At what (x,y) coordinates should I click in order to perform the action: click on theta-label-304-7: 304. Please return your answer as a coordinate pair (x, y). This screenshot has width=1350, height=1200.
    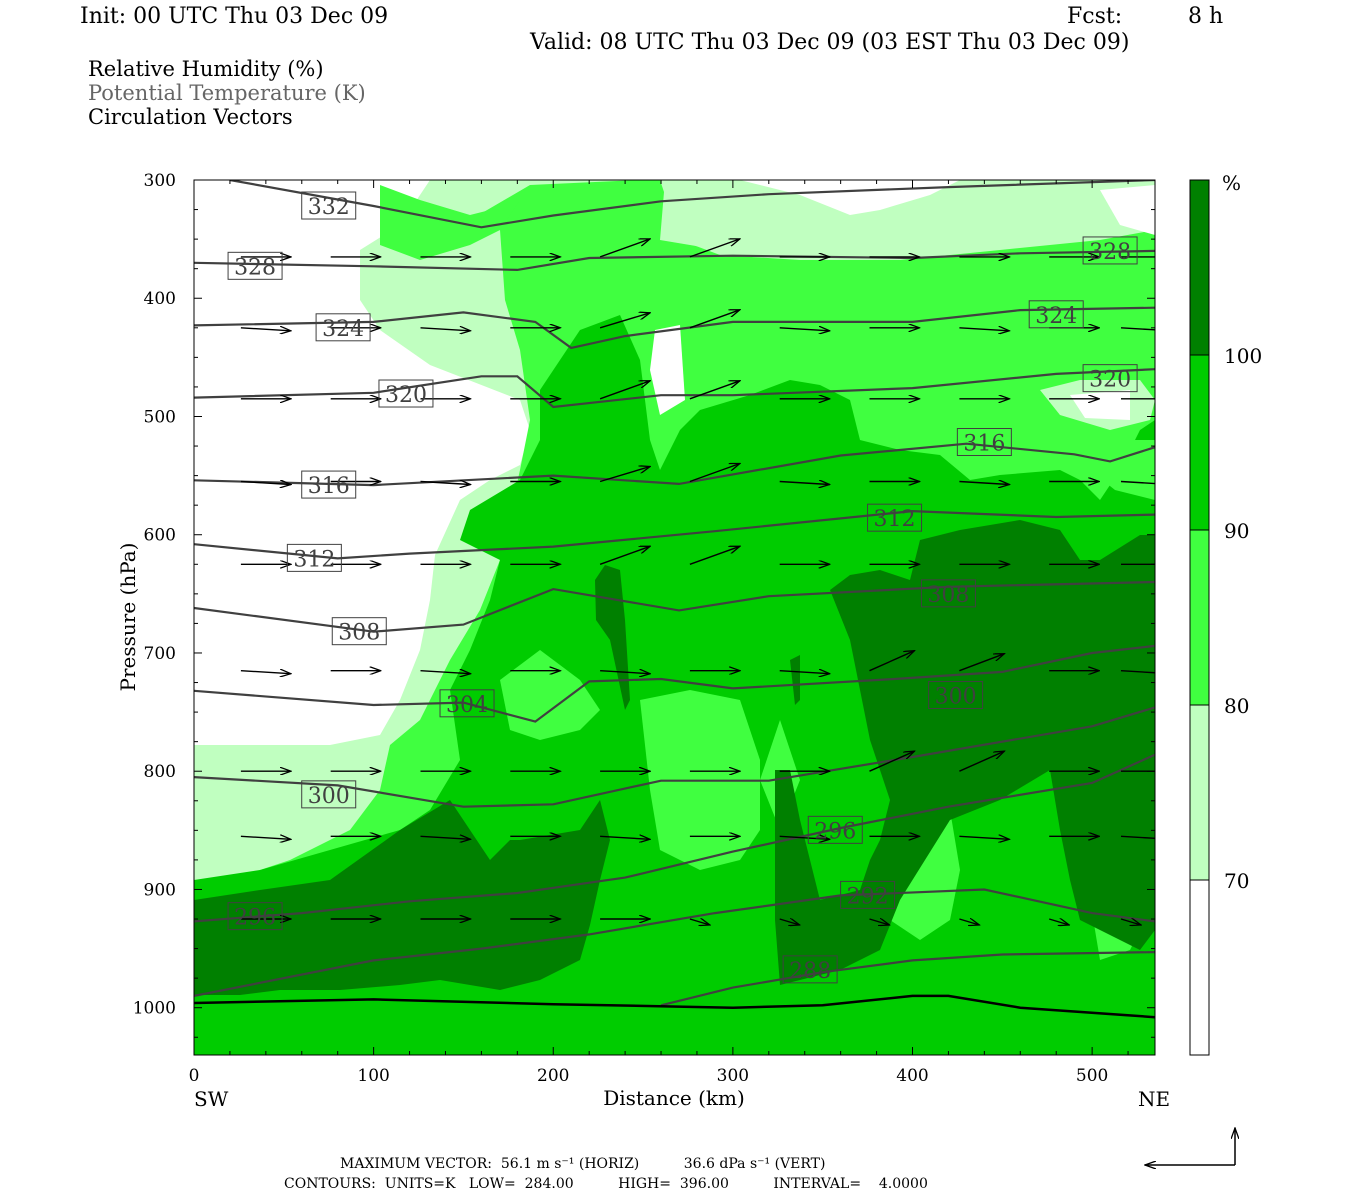
    Looking at the image, I should click on (467, 703).